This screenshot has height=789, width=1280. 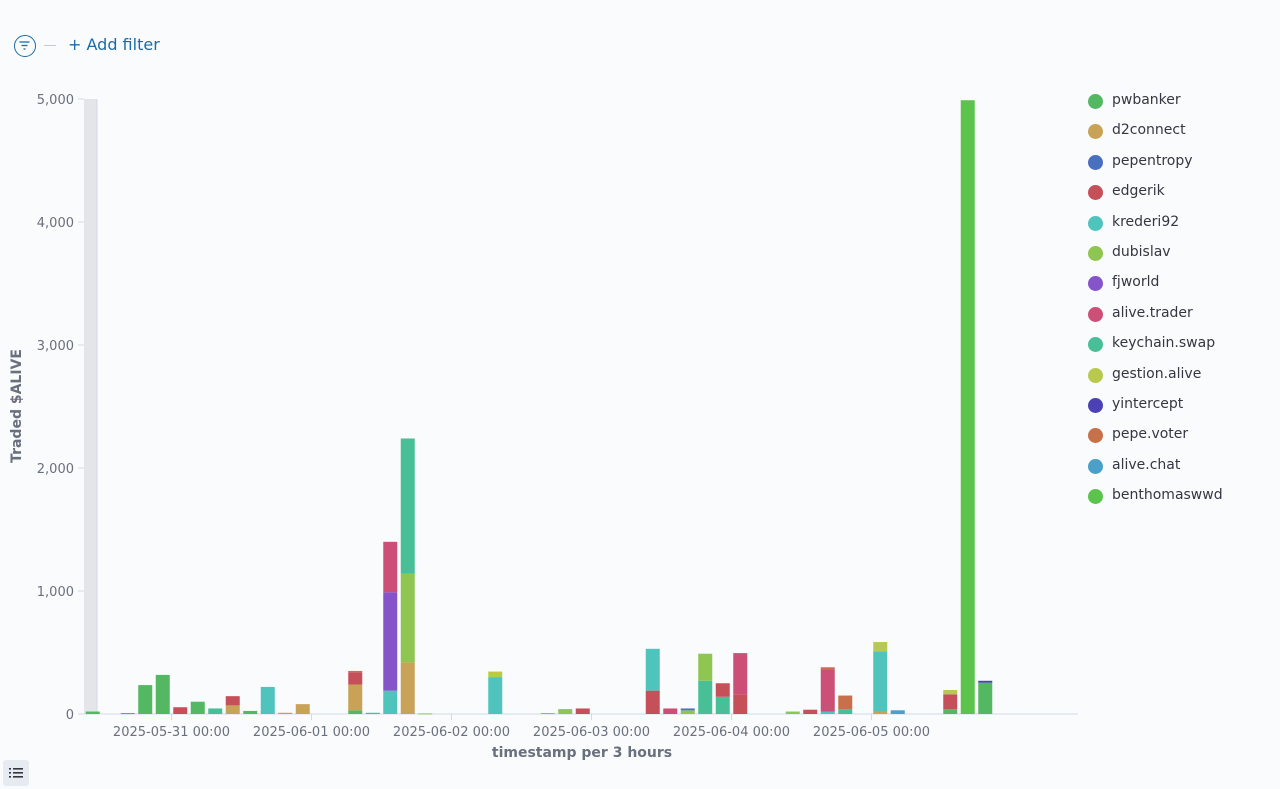 What do you see at coordinates (16, 773) in the screenshot?
I see `list-icon` at bounding box center [16, 773].